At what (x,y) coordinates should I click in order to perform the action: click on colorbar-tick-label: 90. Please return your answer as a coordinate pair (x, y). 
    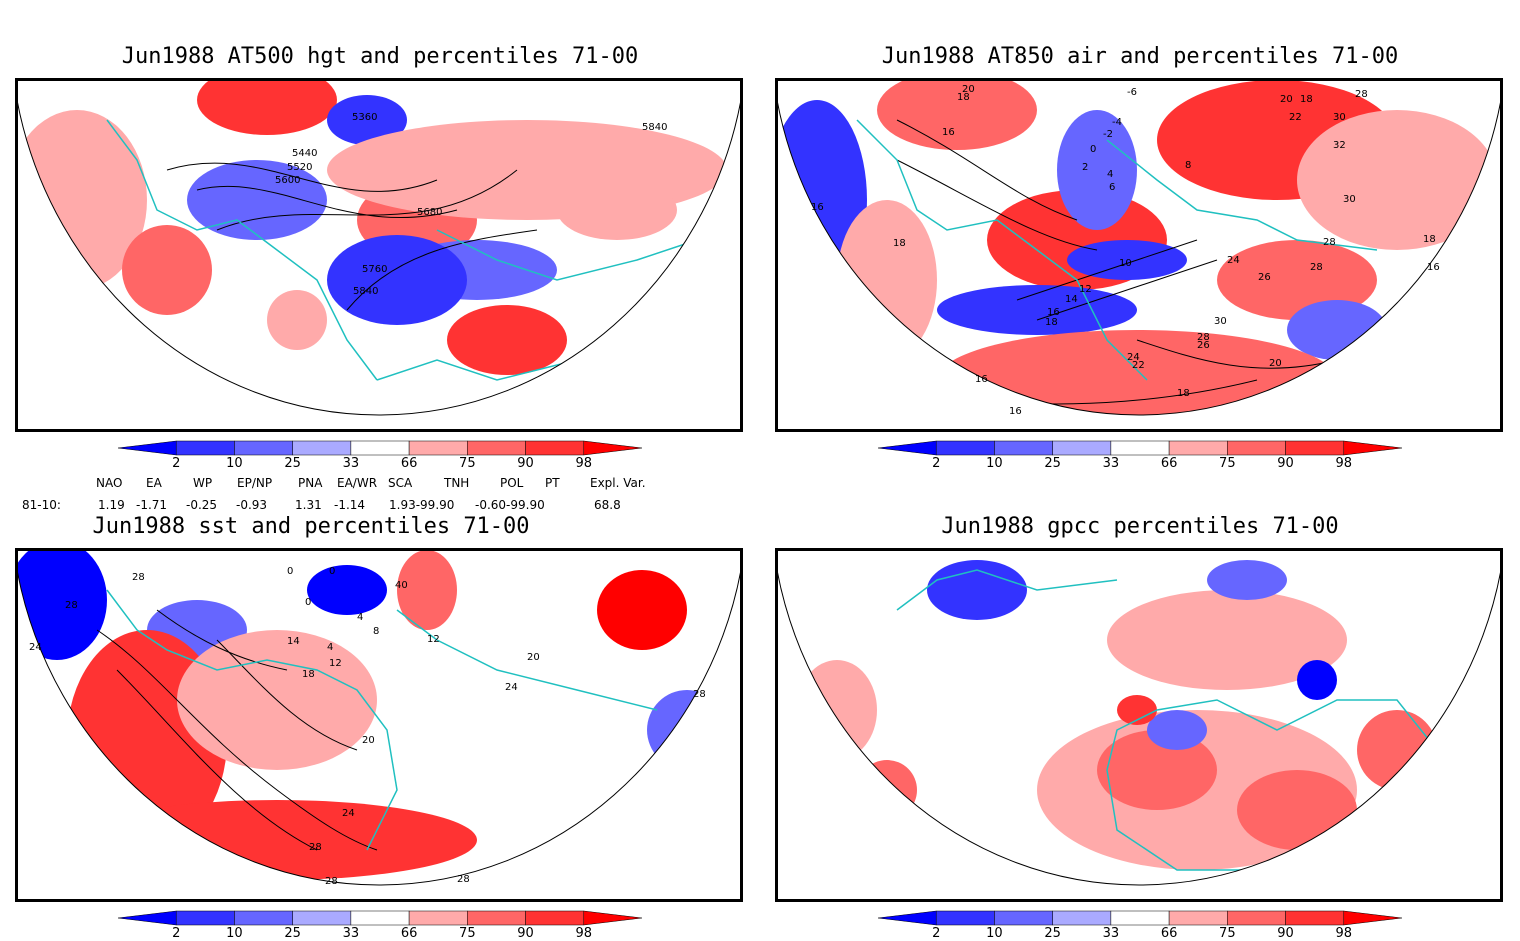
    Looking at the image, I should click on (1285, 933).